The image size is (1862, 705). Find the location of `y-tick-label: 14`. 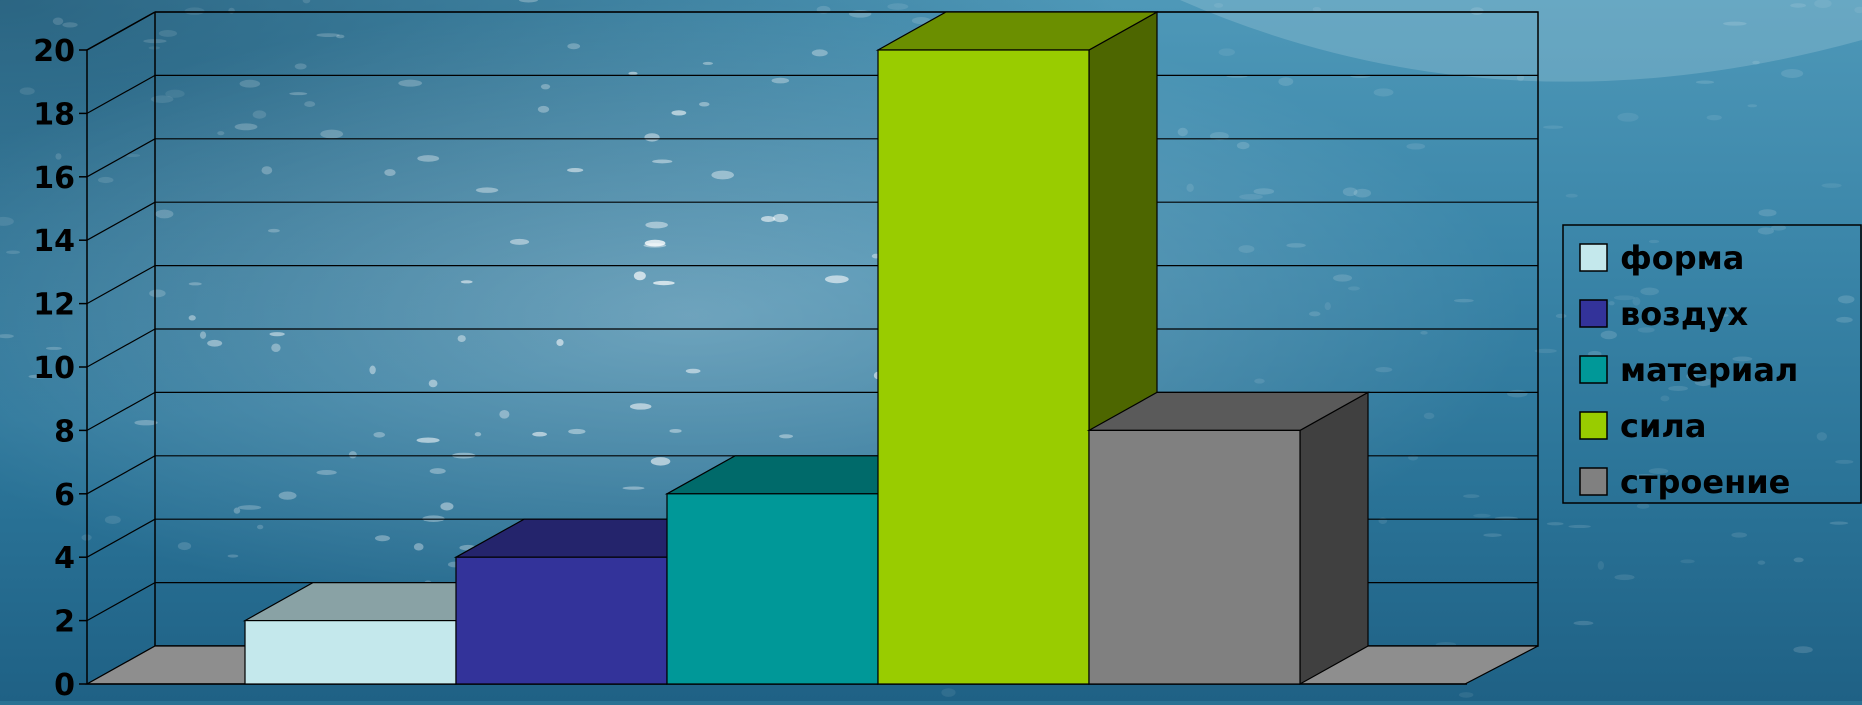

y-tick-label: 14 is located at coordinates (54, 241).